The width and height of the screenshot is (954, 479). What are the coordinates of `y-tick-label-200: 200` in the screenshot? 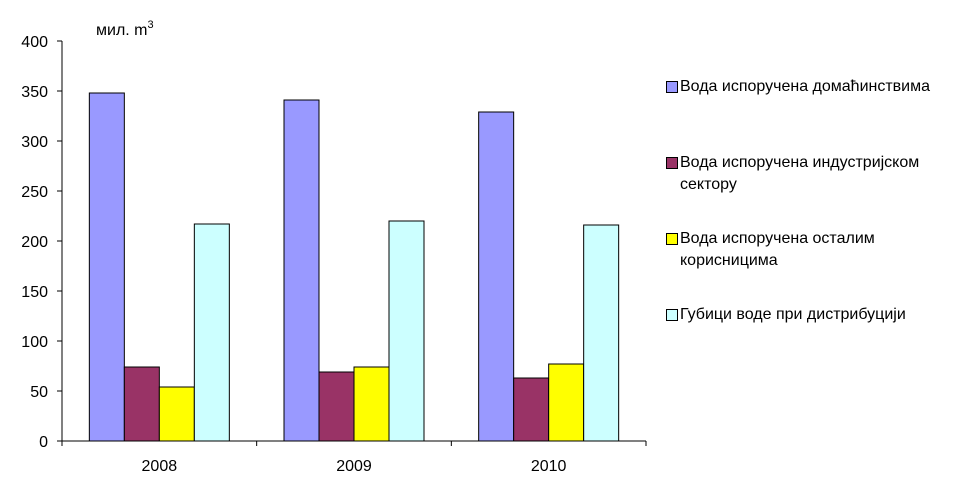 It's located at (34, 242).